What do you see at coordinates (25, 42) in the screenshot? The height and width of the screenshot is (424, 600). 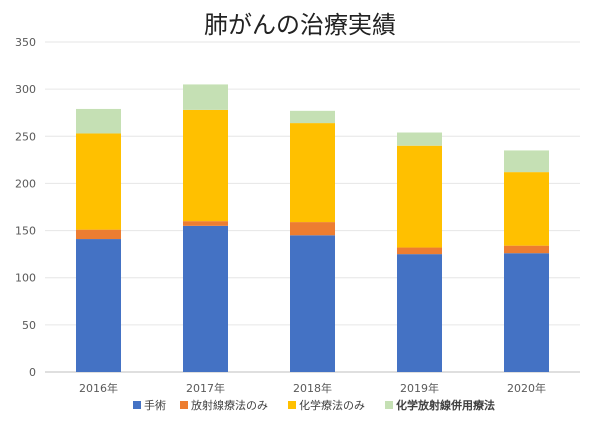 I see `y-tick-label: 350` at bounding box center [25, 42].